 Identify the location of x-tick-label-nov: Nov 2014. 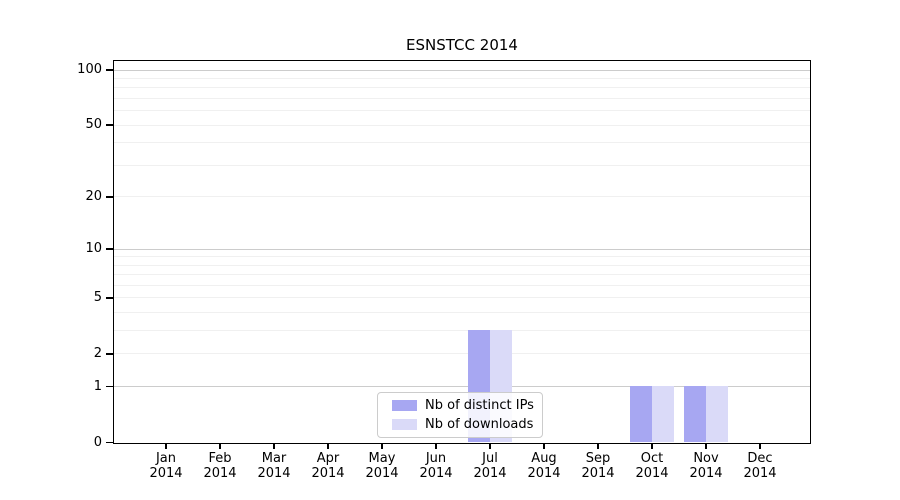
(706, 466).